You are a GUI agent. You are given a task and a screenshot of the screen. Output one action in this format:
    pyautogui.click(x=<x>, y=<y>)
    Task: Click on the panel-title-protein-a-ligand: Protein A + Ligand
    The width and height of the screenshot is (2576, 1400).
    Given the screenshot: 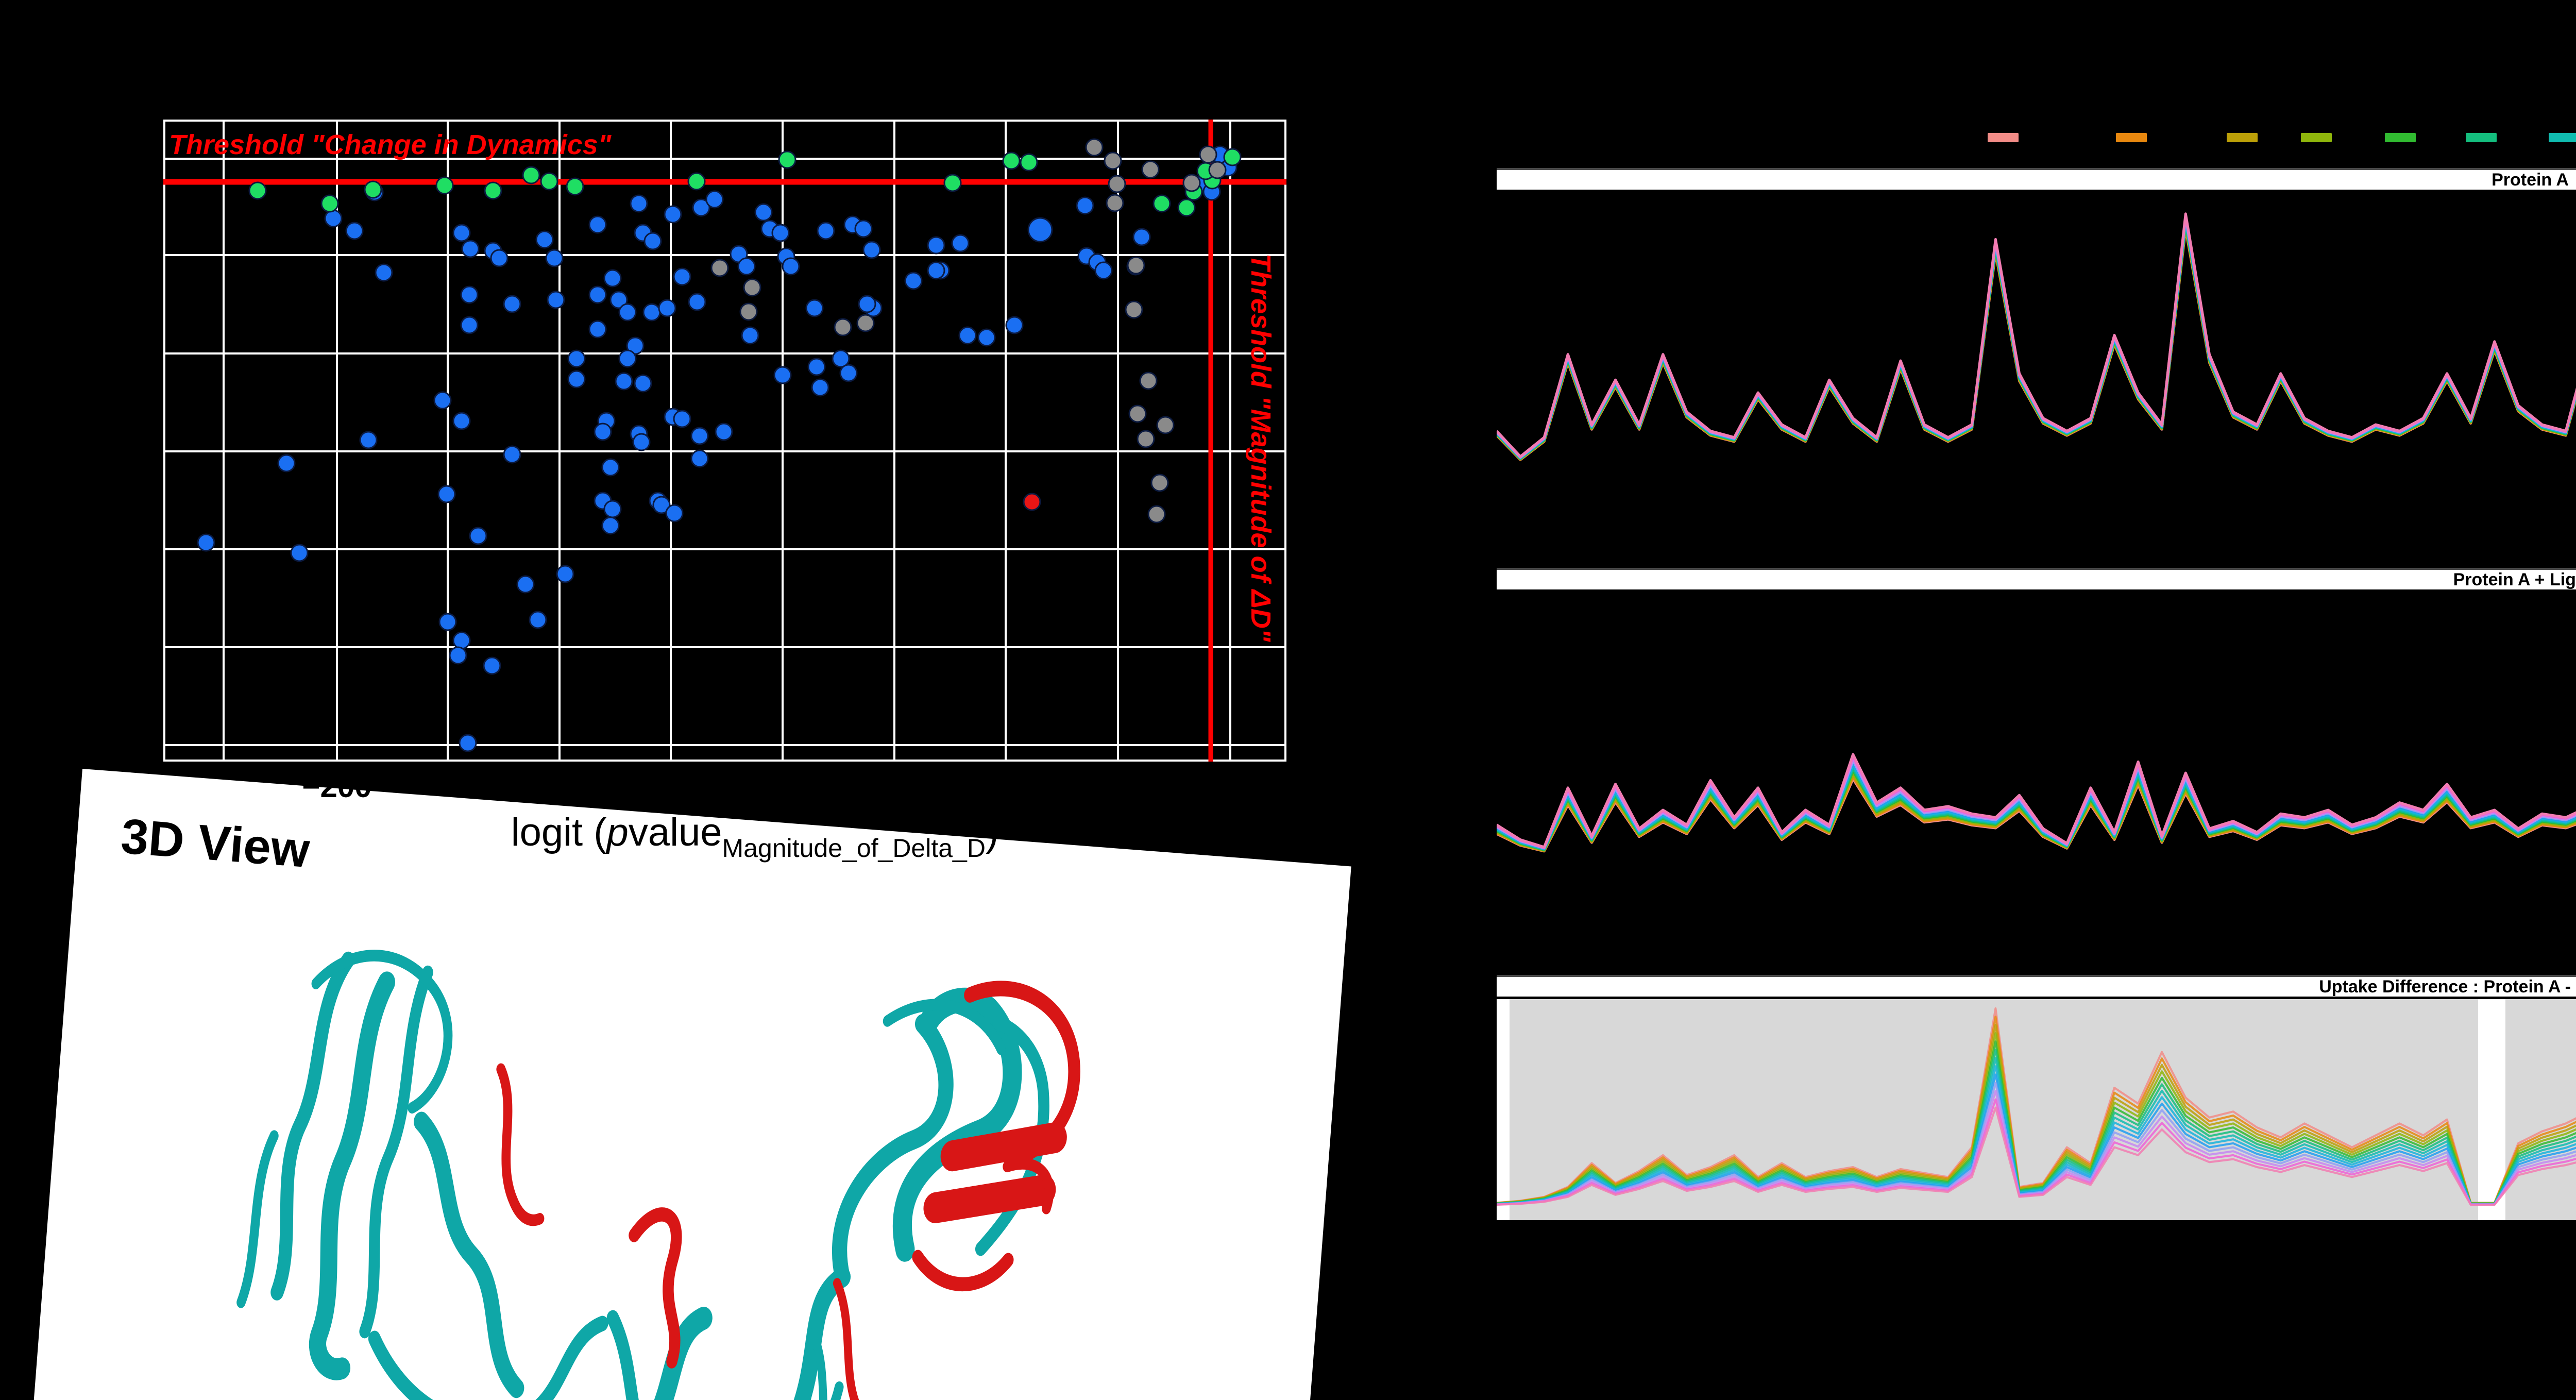 What is the action you would take?
    pyautogui.click(x=2514, y=579)
    